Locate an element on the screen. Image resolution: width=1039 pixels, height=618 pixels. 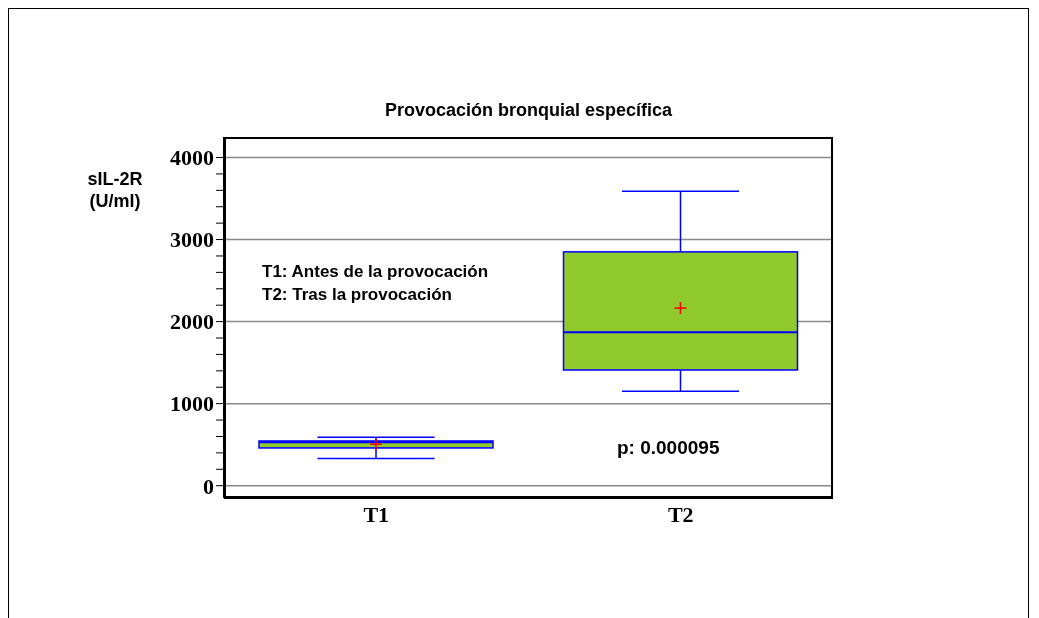
x-tick-label: T2 is located at coordinates (680, 514).